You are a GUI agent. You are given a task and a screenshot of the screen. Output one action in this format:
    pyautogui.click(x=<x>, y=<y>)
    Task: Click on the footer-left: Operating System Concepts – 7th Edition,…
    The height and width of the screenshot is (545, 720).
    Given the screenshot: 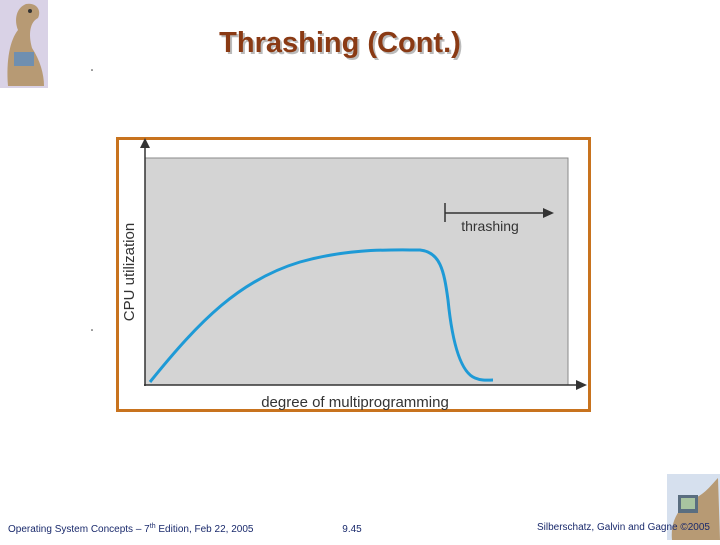 What is the action you would take?
    pyautogui.click(x=131, y=529)
    